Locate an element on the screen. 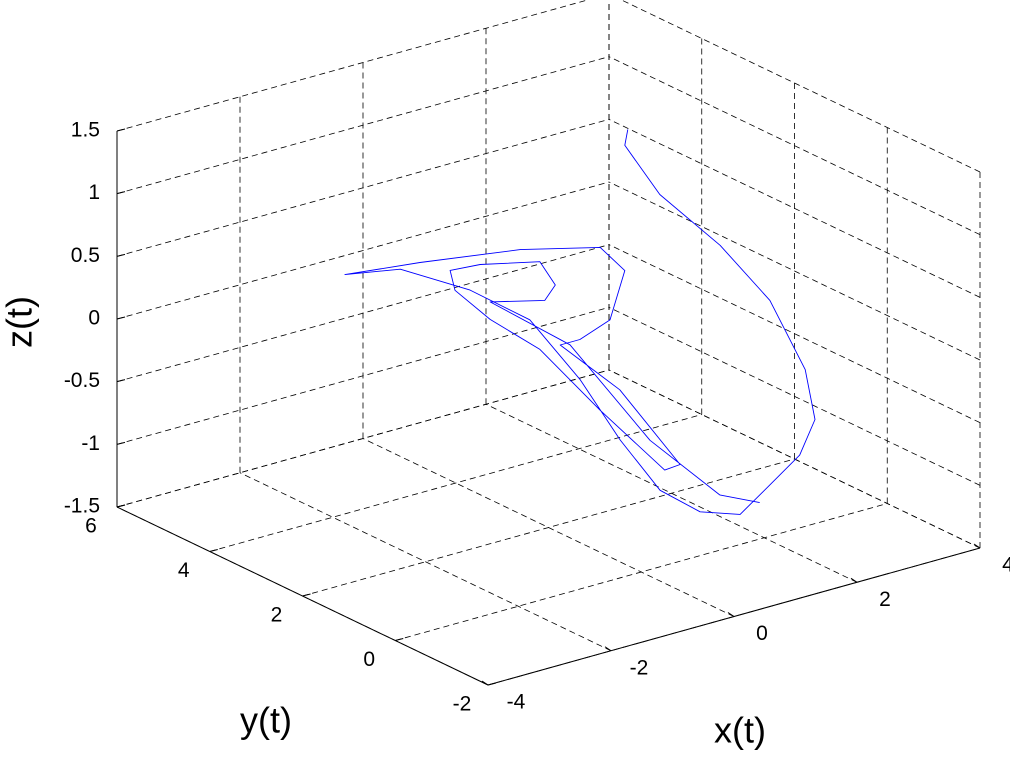  x-tick-label: -2 is located at coordinates (639, 667).